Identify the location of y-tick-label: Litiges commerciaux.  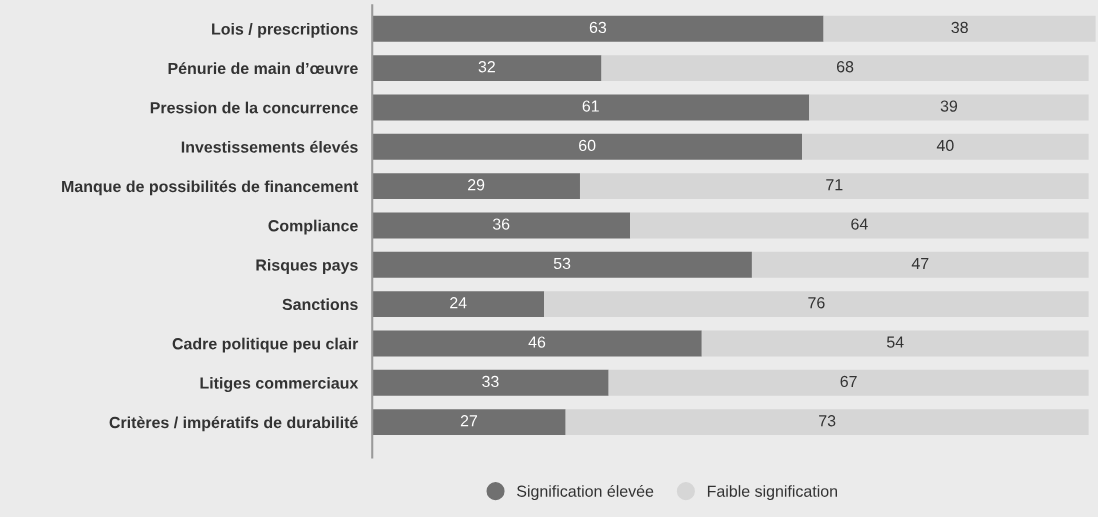
(279, 384).